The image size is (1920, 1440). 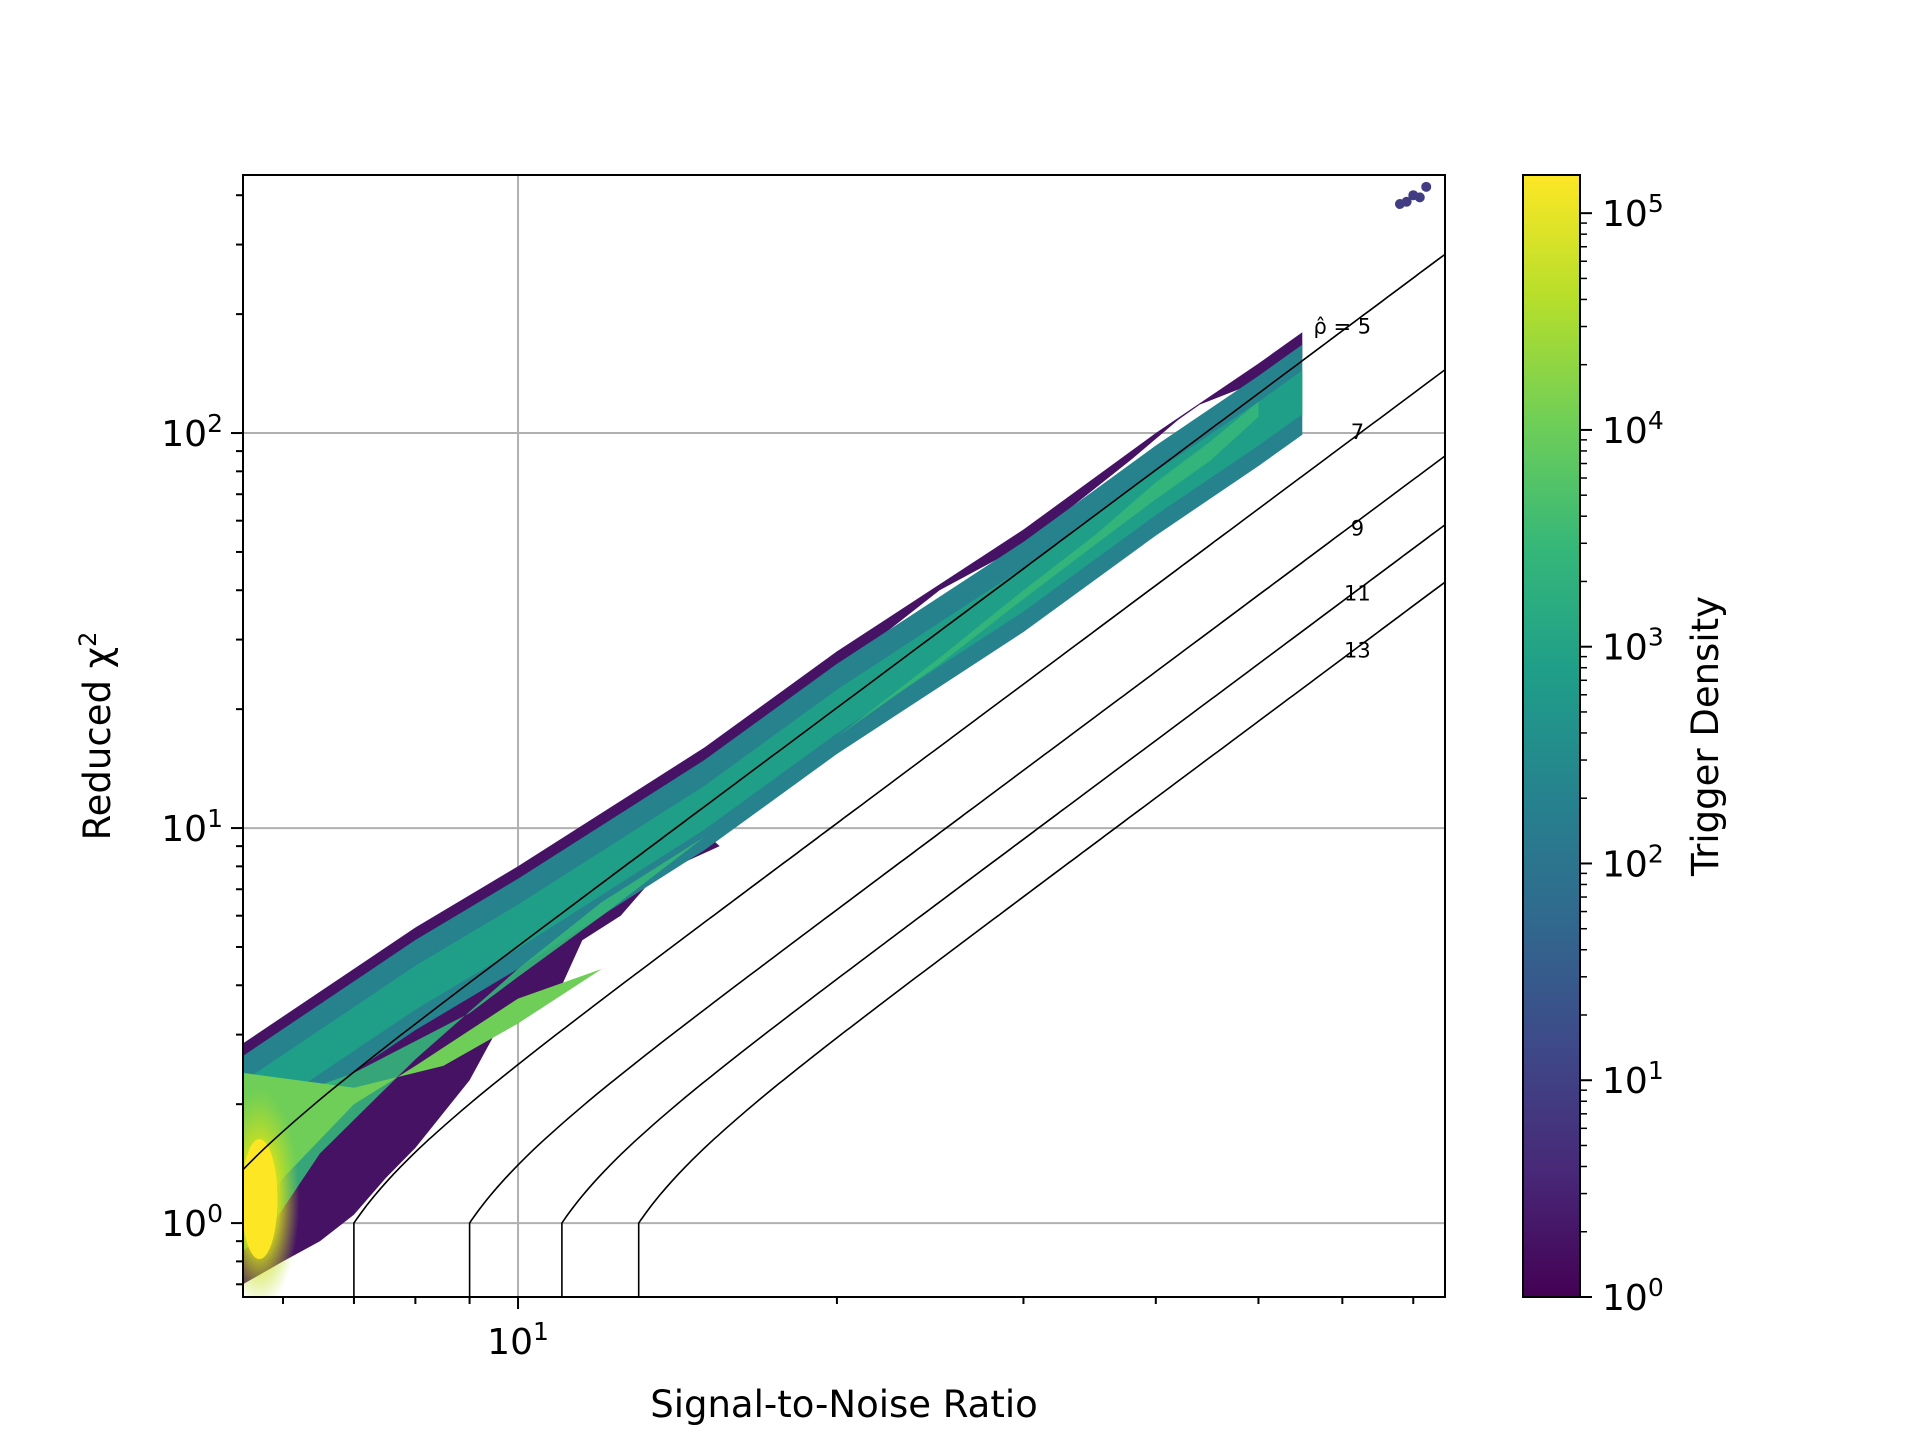 I want to click on contour-label: 9, so click(x=1357, y=528).